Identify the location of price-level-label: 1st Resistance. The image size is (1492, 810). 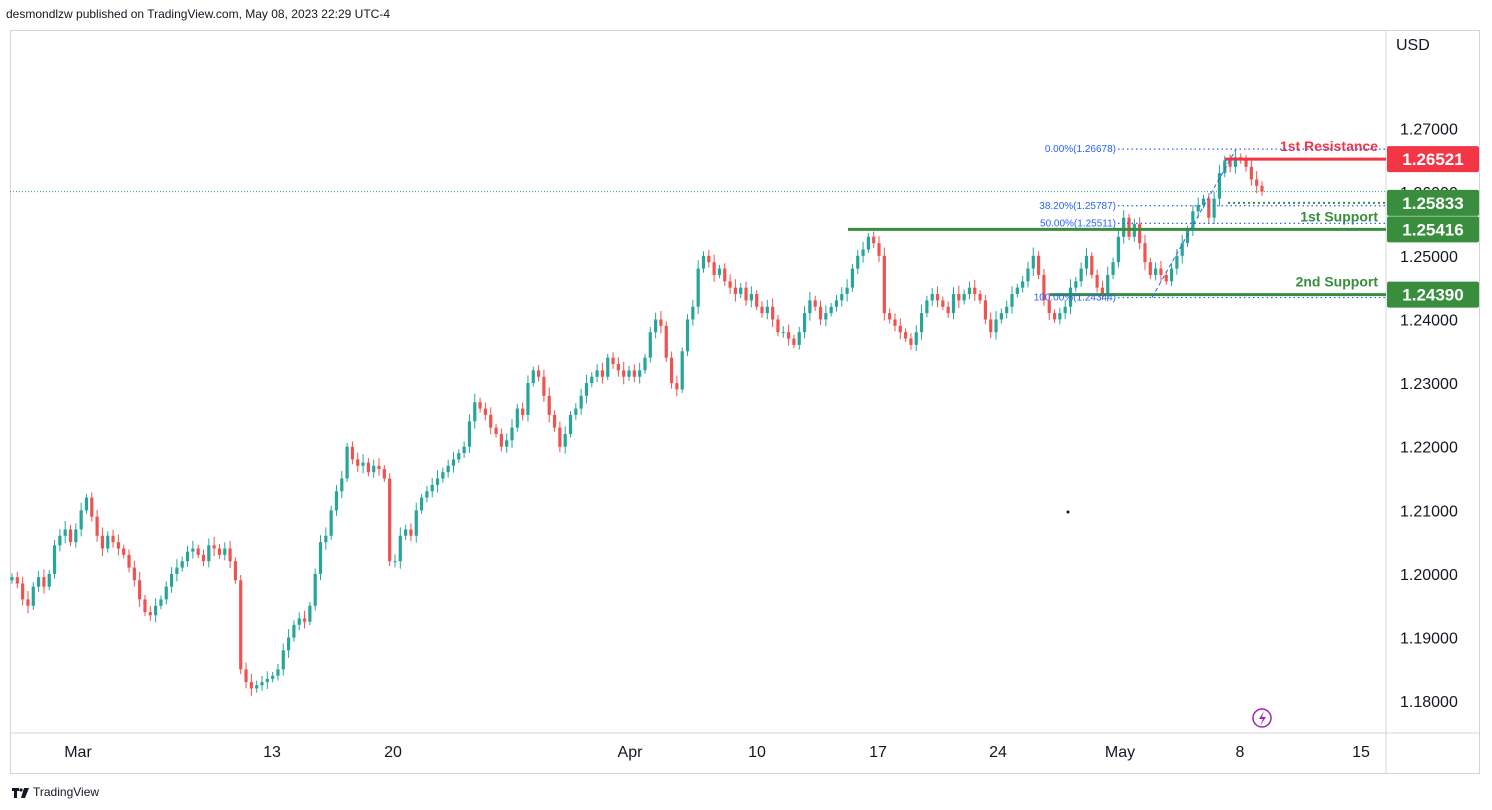
(1329, 146).